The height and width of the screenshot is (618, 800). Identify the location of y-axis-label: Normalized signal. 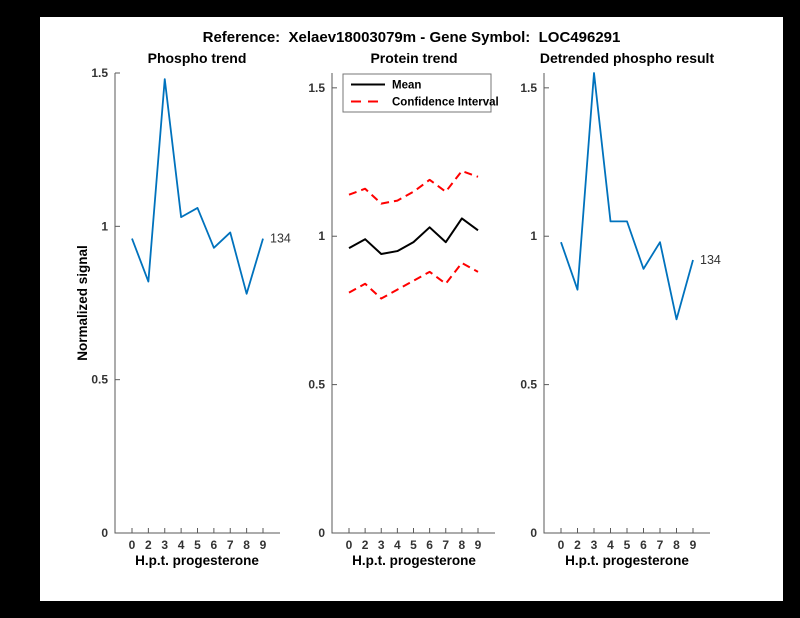
(82, 303).